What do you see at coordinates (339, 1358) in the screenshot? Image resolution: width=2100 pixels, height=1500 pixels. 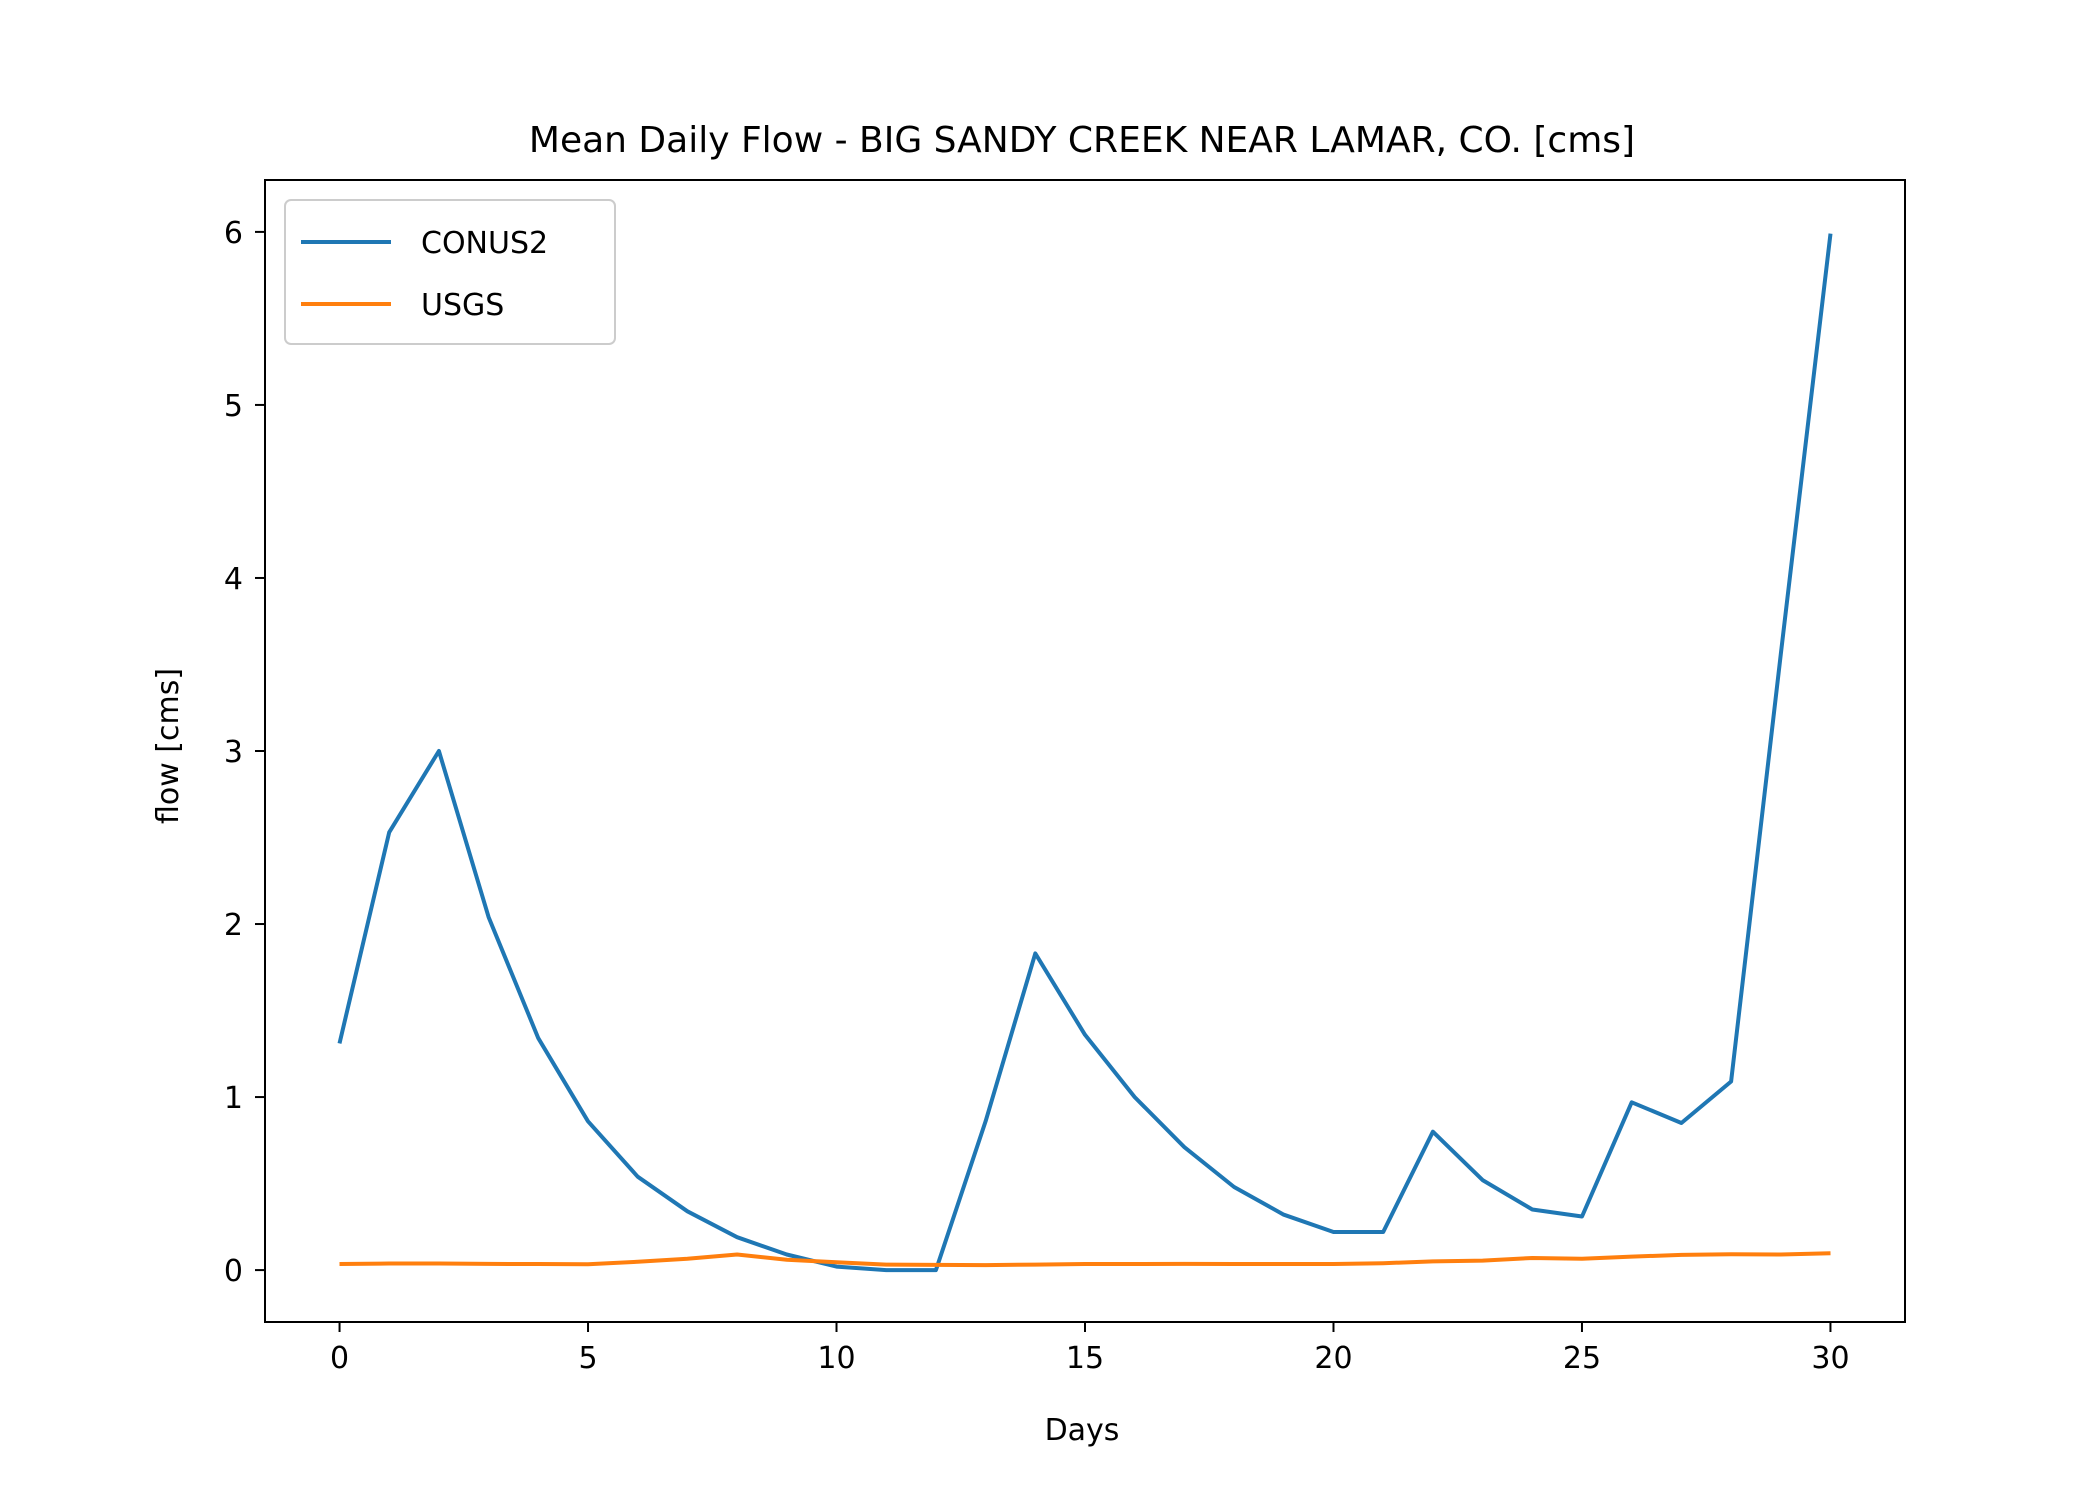 I see `x-tick-label: 0` at bounding box center [339, 1358].